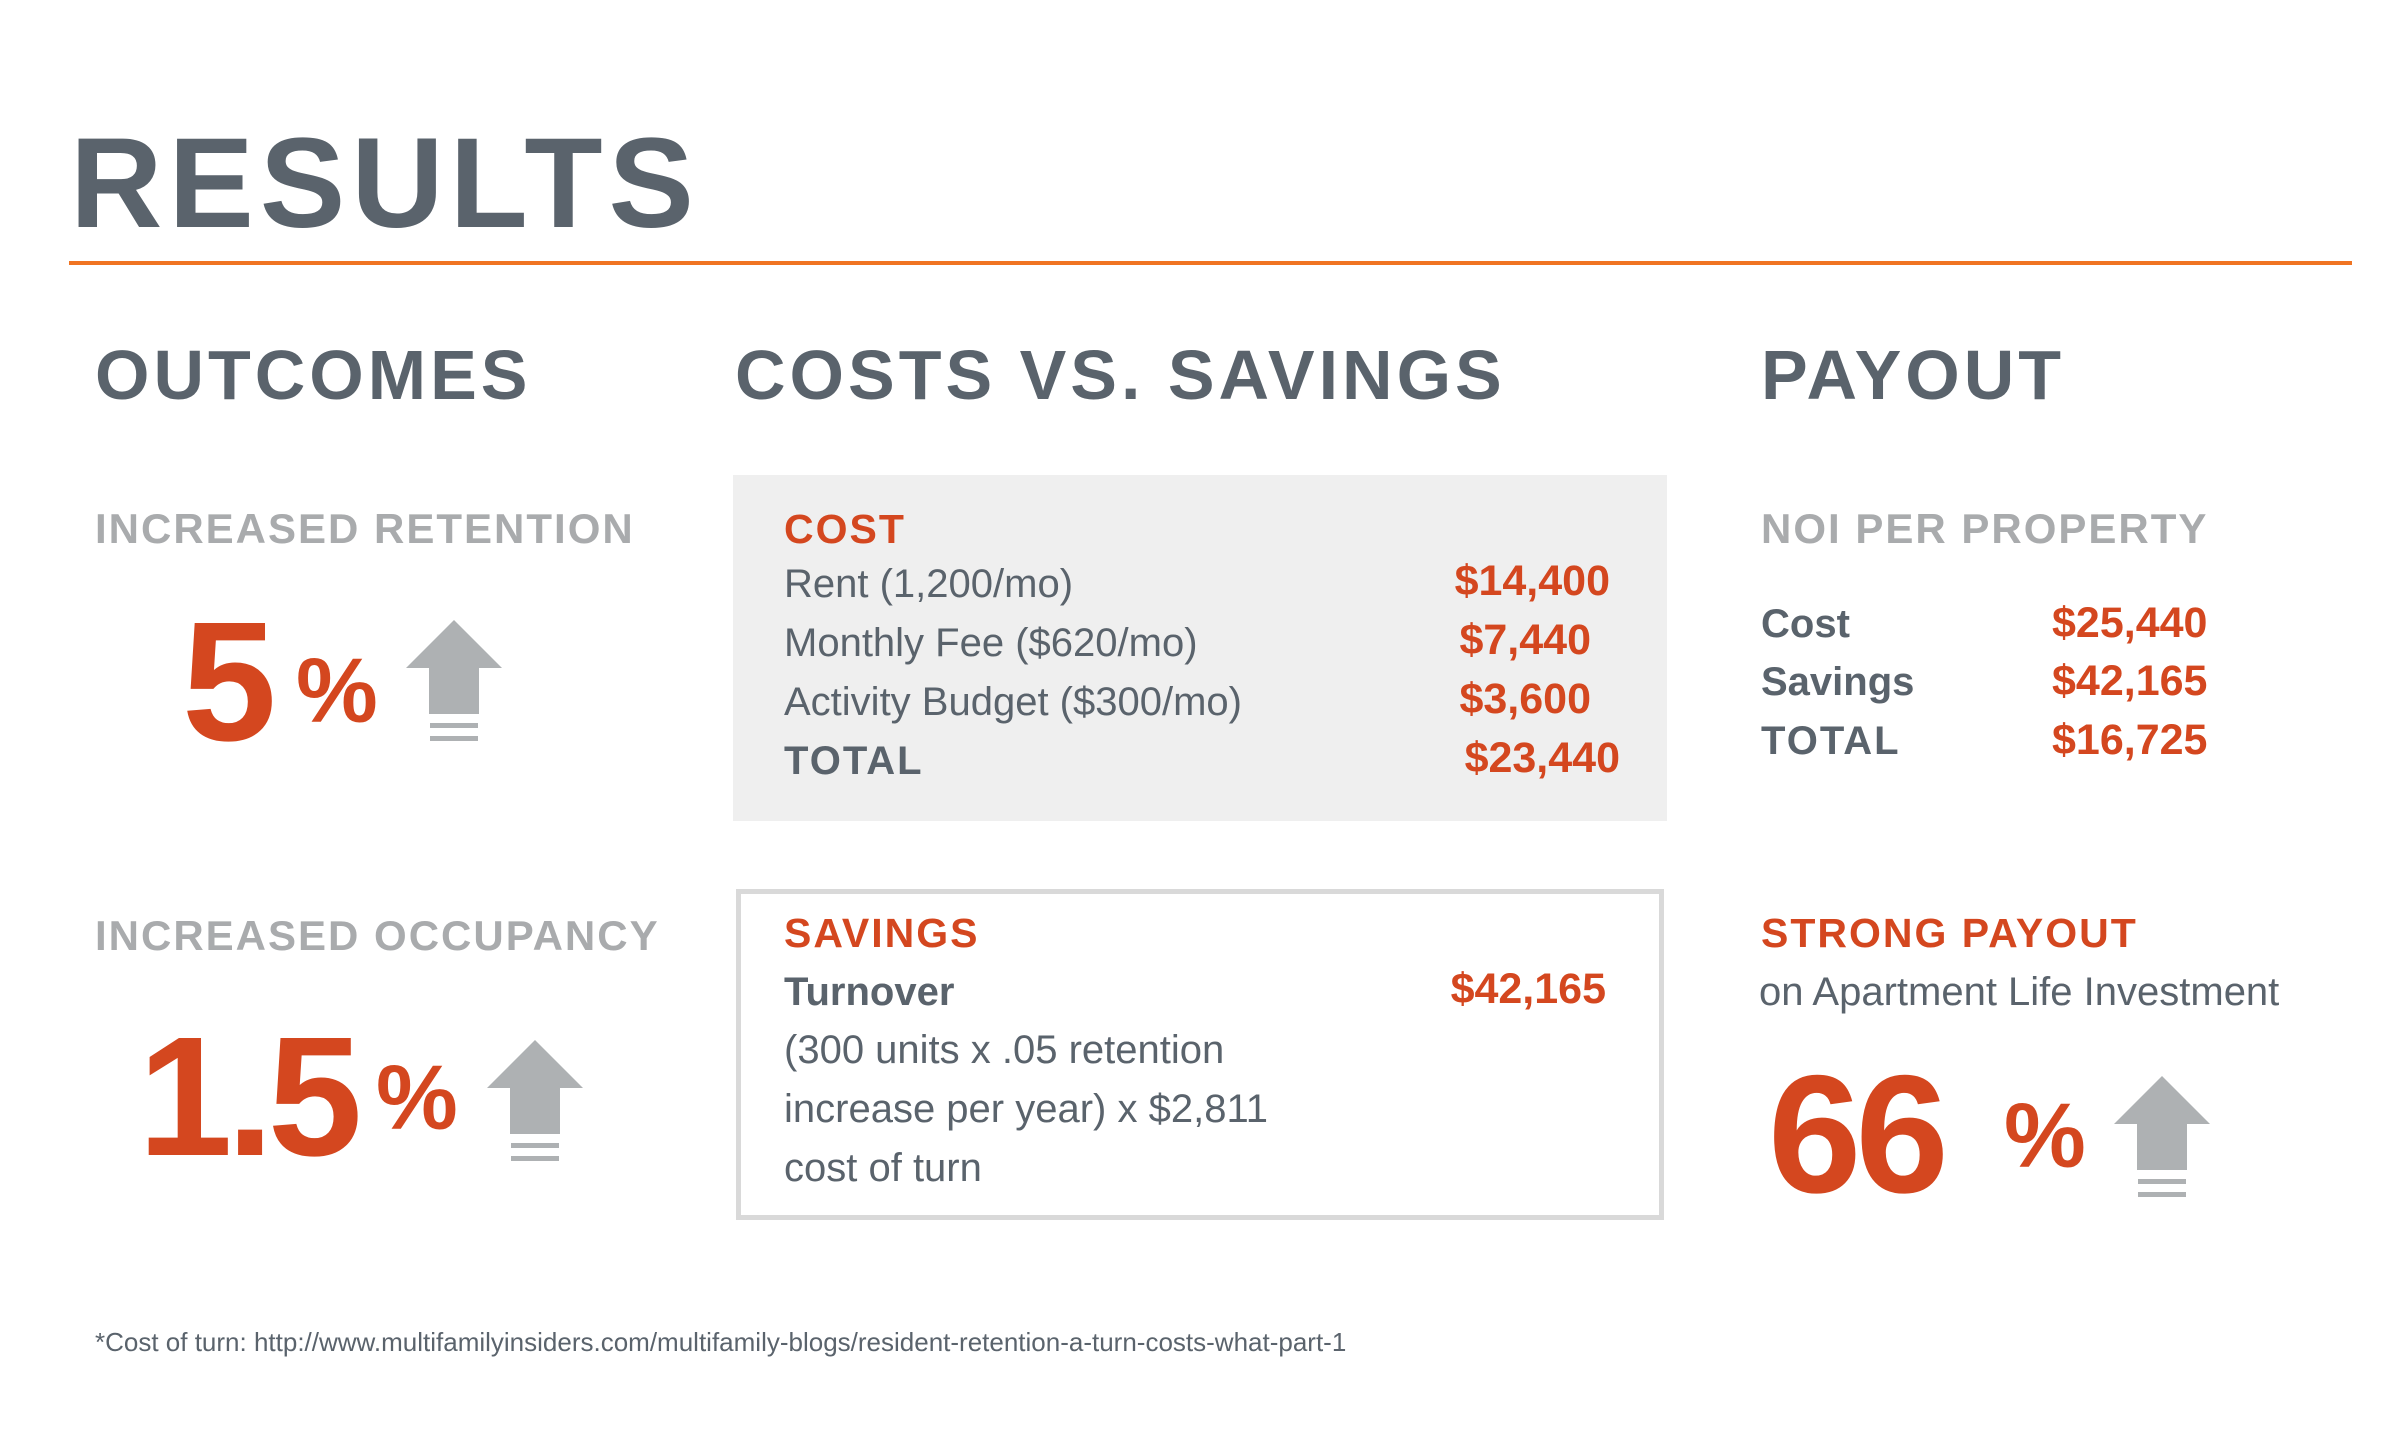 Image resolution: width=2400 pixels, height=1440 pixels. Describe the element at coordinates (1542, 758) in the screenshot. I see `cost-total-value: $23,440` at that location.